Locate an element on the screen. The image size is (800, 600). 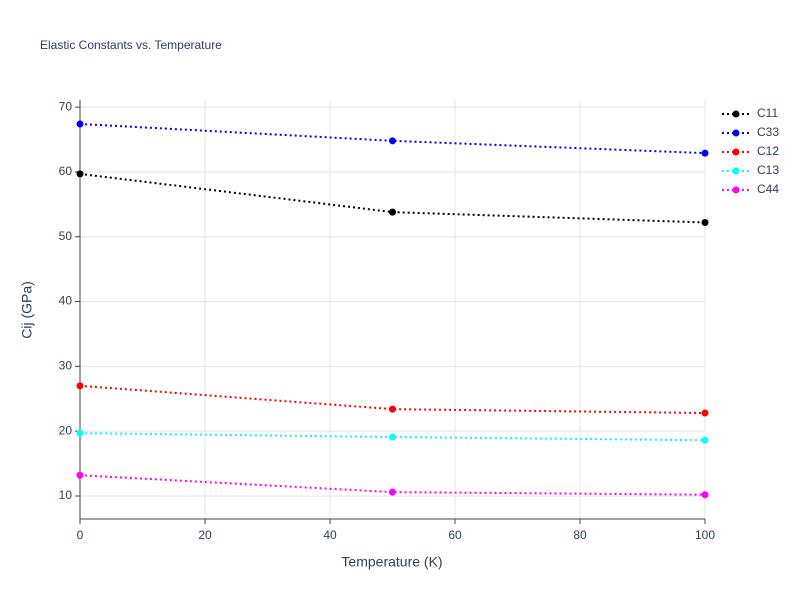
legend-item: C12 is located at coordinates (750, 151).